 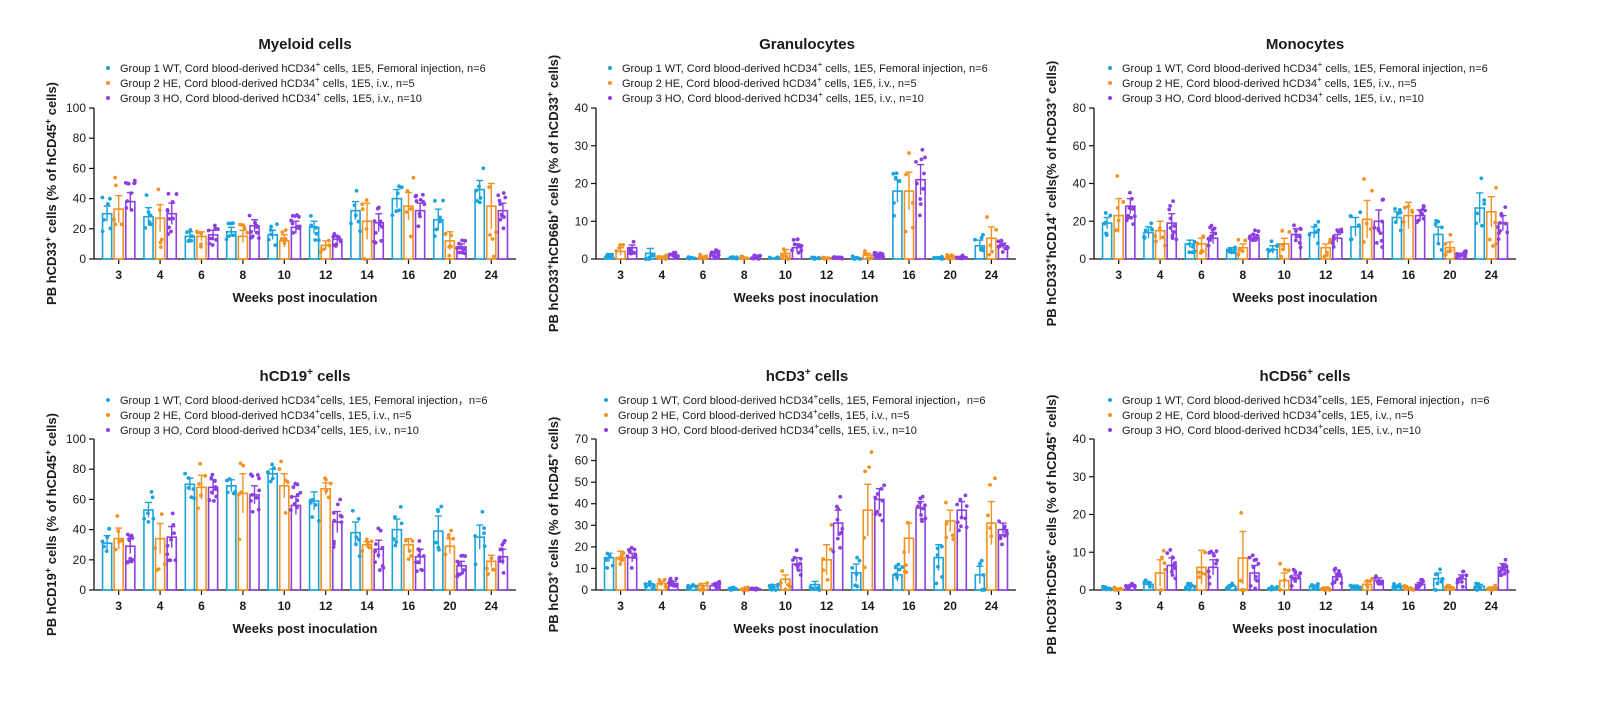 What do you see at coordinates (868, 275) in the screenshot?
I see `x-tick-label: 14` at bounding box center [868, 275].